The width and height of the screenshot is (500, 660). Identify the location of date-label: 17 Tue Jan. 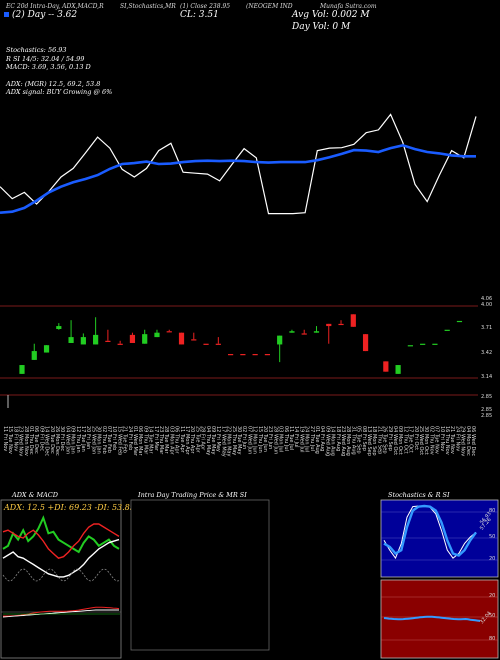
(83, 439).